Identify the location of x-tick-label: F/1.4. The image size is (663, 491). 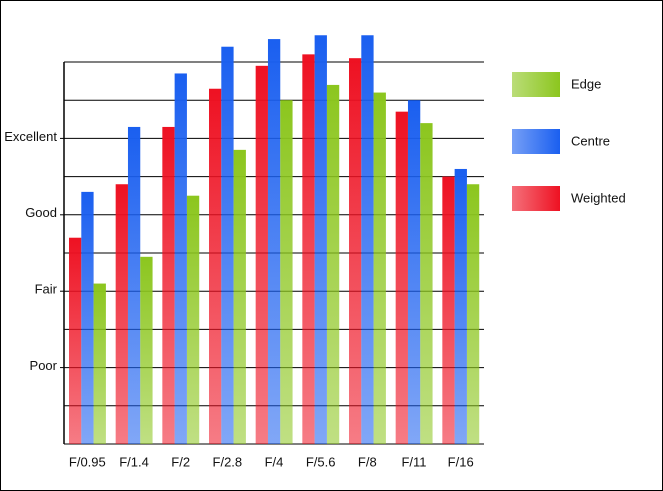
(134, 461).